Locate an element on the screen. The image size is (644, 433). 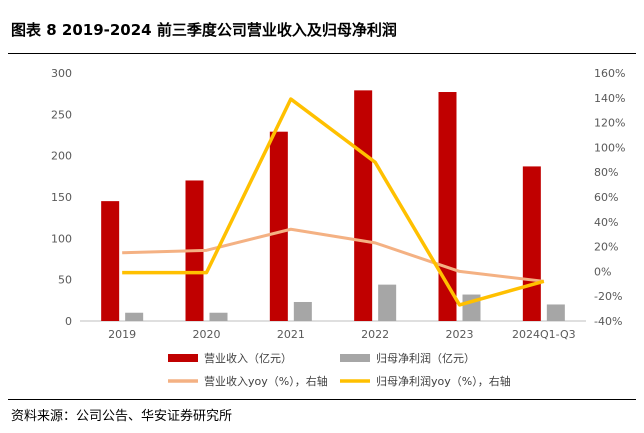
title-divider is located at coordinates (322, 53).